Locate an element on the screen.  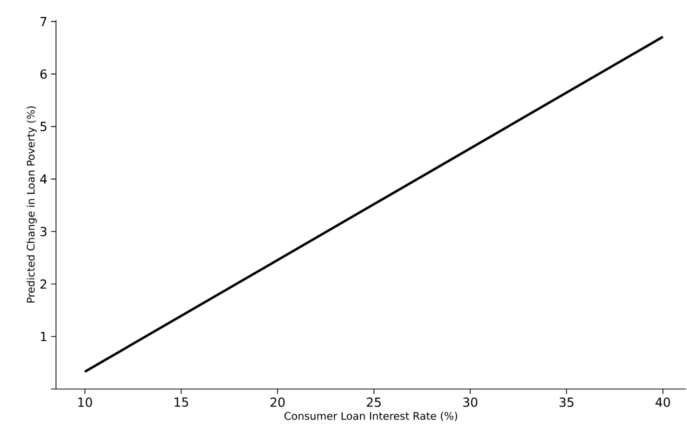
y-tick-label: 5 is located at coordinates (43, 127).